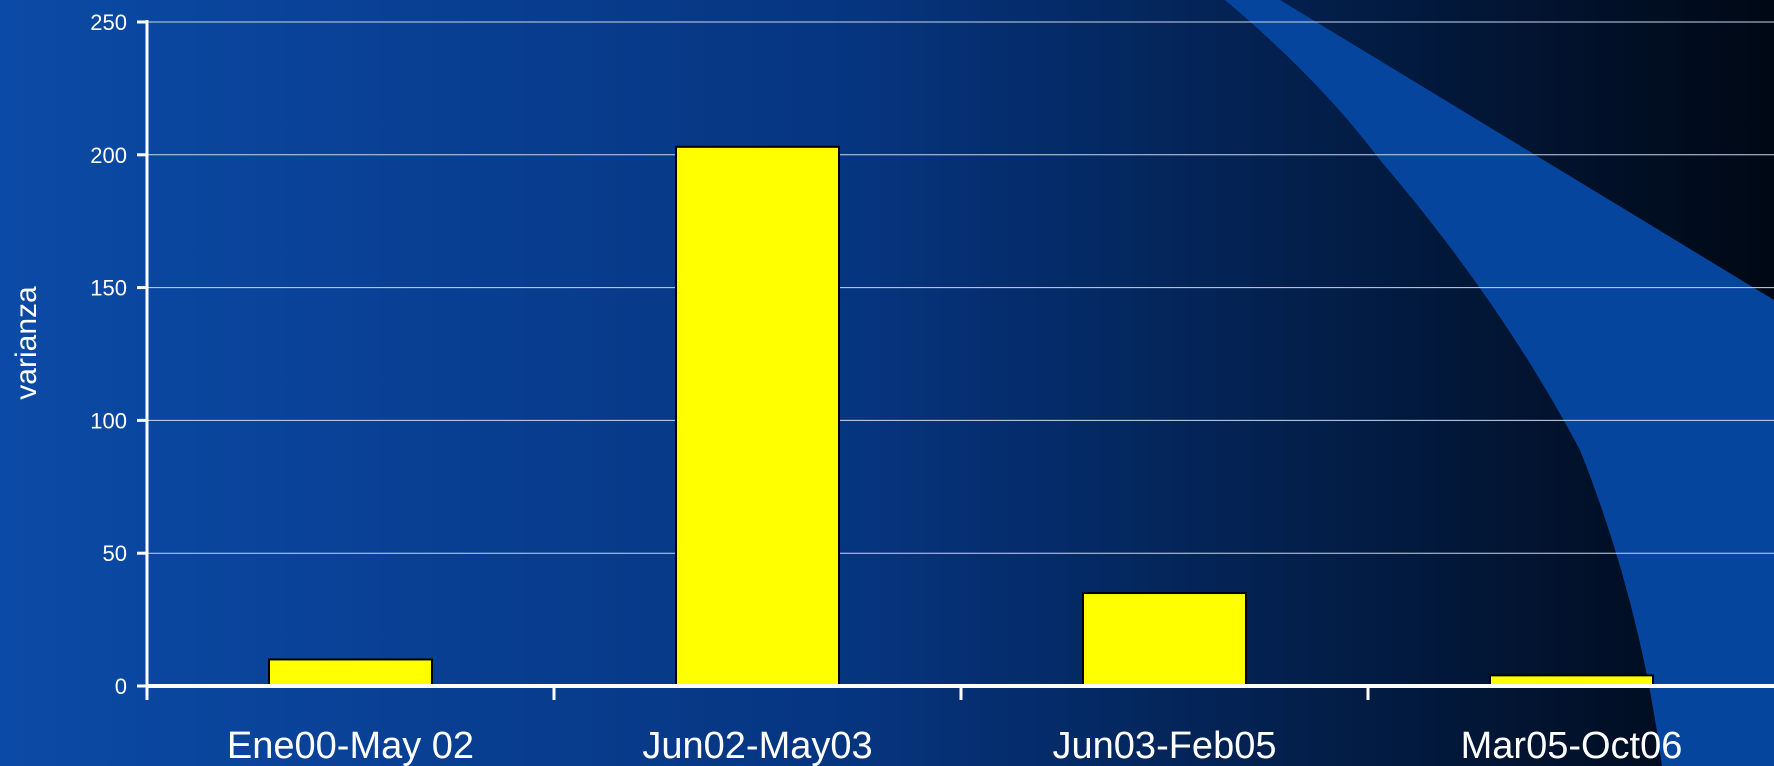  What do you see at coordinates (757, 745) in the screenshot?
I see `x-tick-label: Jun02-May03` at bounding box center [757, 745].